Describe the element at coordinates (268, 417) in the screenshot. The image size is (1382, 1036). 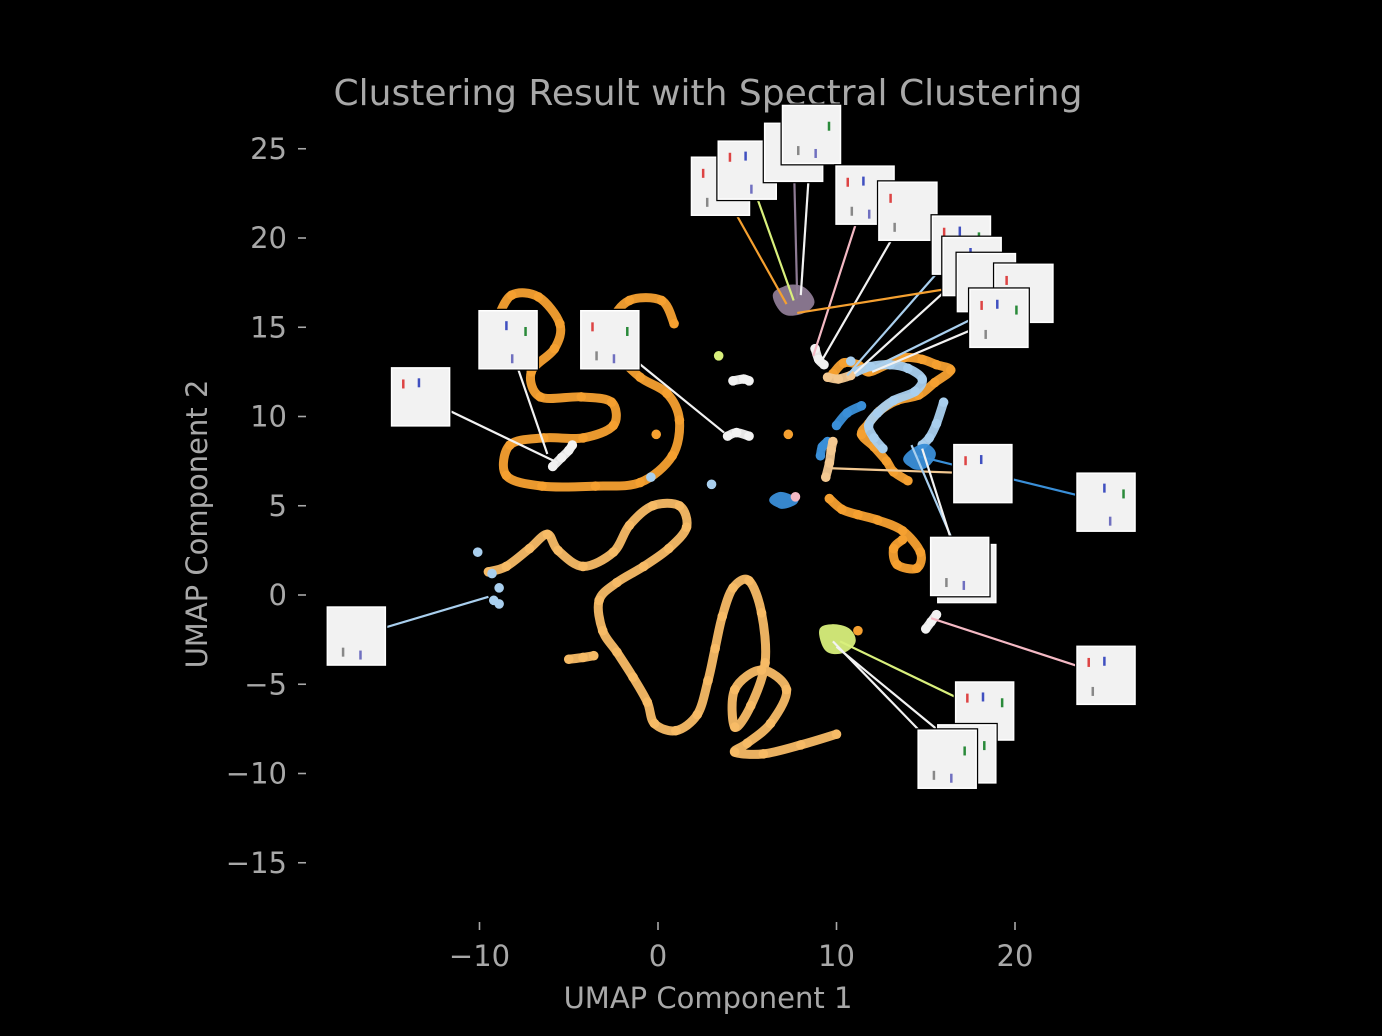
I see `y-tick-label: 10` at that location.